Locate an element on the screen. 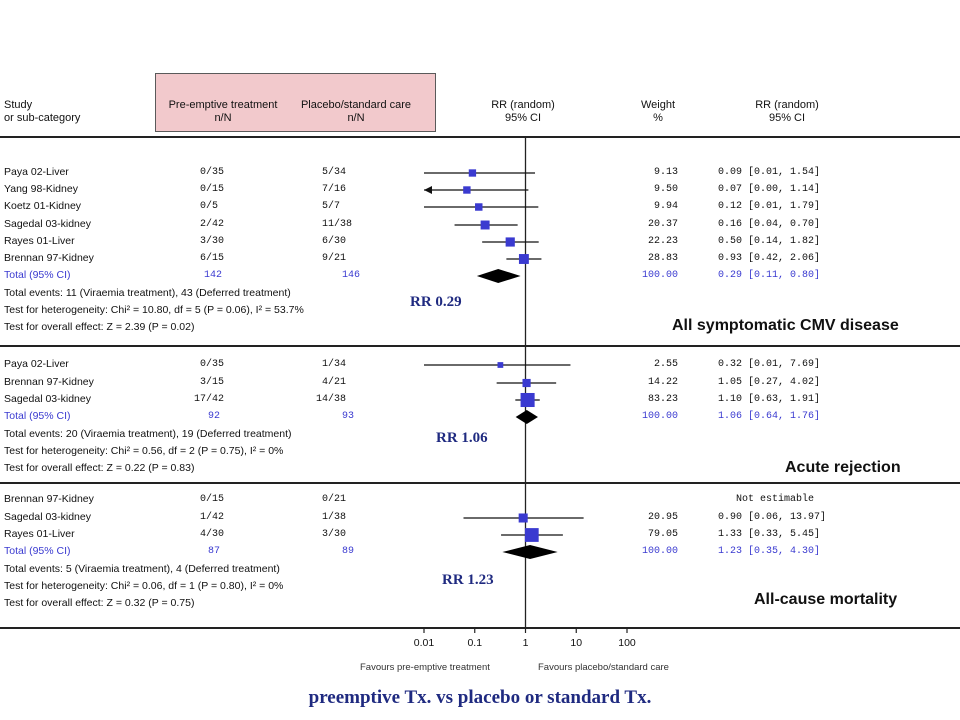 Image resolution: width=960 pixels, height=720 pixels. weight-value: 20.95 is located at coordinates (662, 517).